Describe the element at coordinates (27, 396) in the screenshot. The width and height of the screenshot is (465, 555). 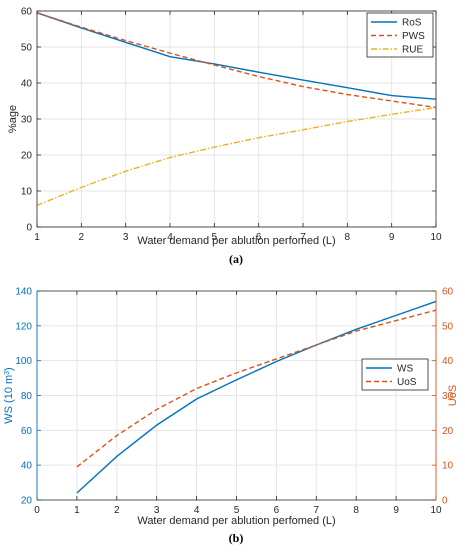
I see `y-left-tick-label: 80` at that location.